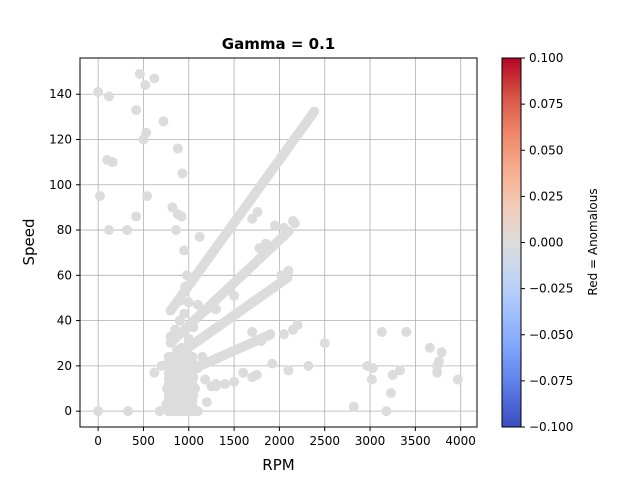  Describe the element at coordinates (143, 441) in the screenshot. I see `x-tick-label: 500` at that location.